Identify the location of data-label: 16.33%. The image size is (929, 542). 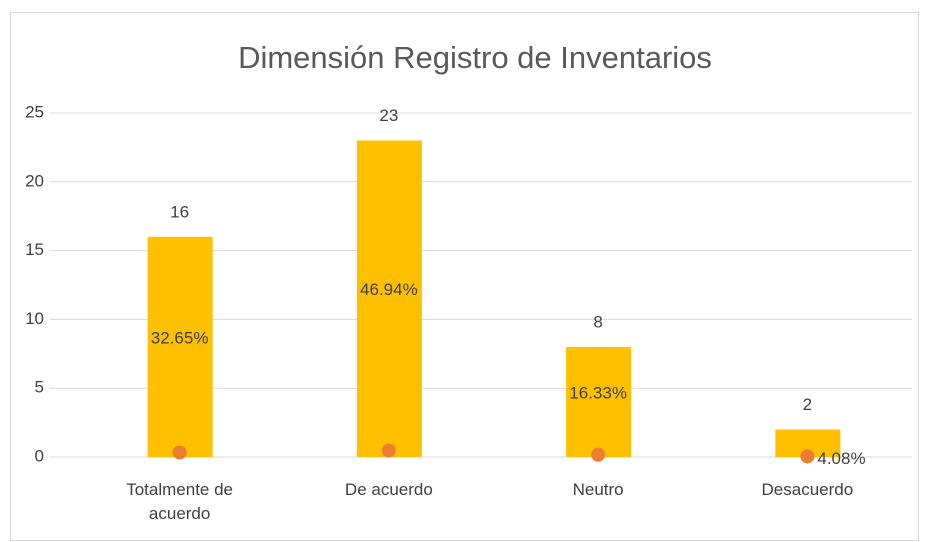
(598, 392).